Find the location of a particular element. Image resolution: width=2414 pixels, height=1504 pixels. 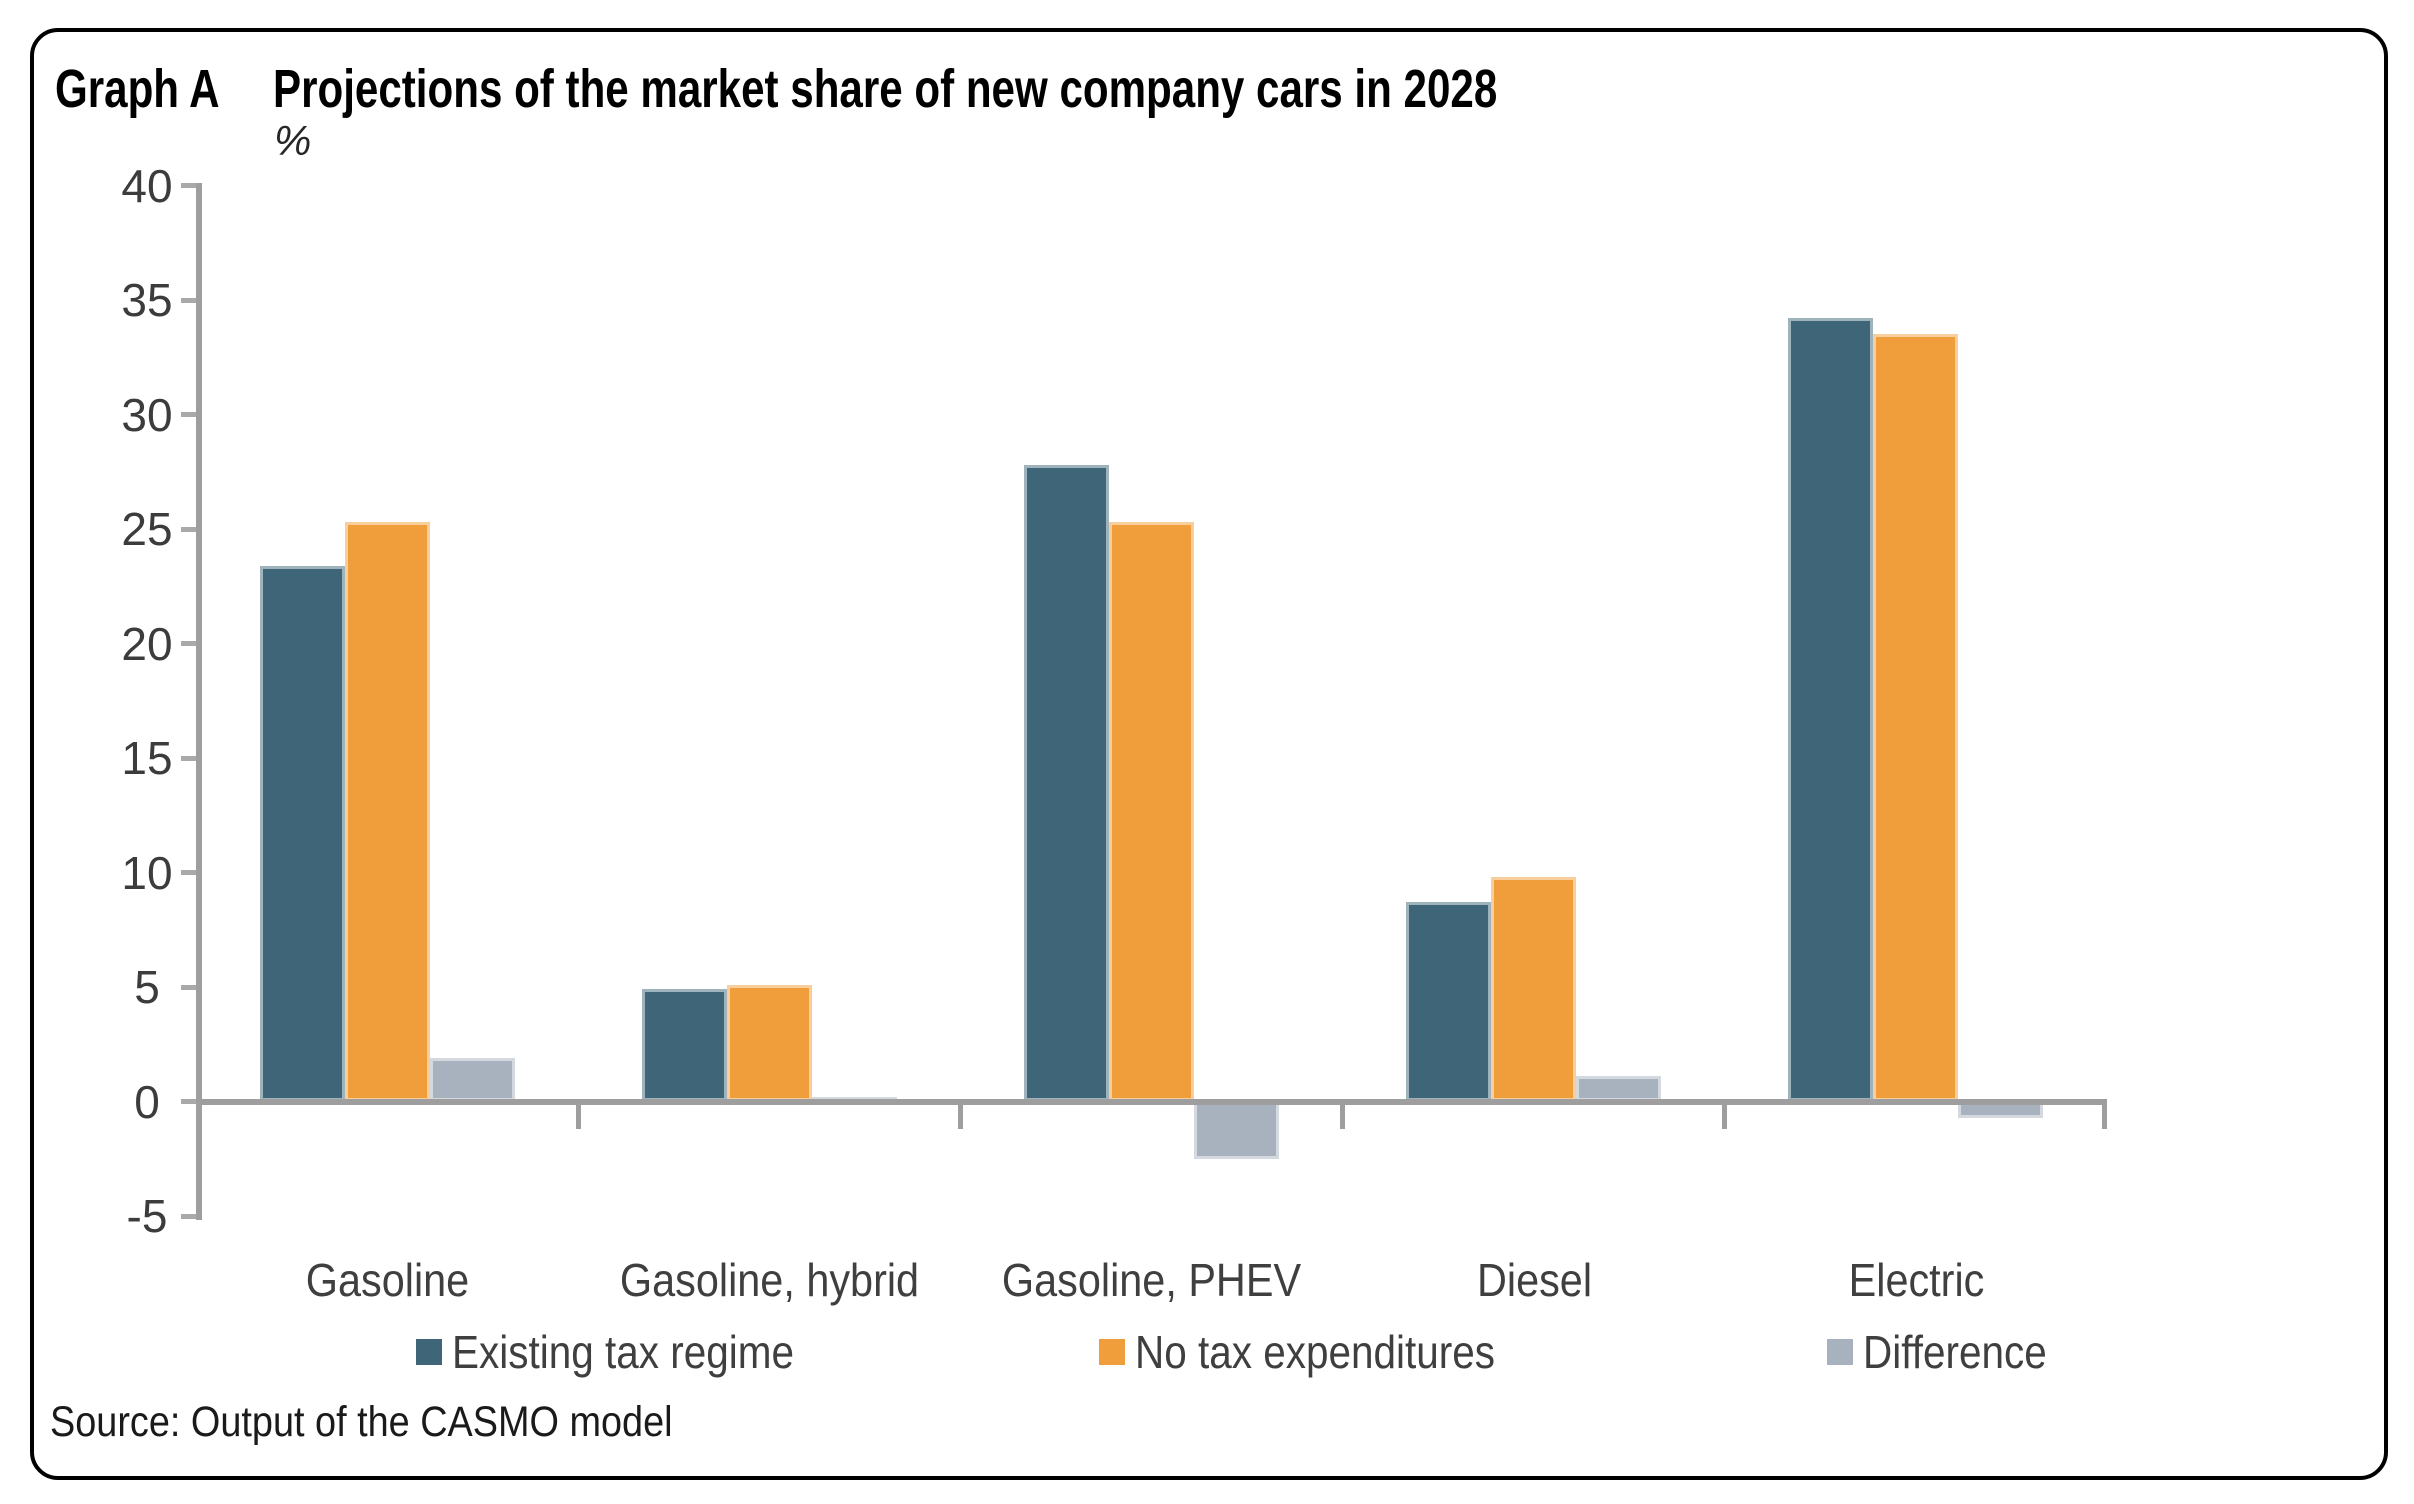

bar-no-tax-expenditures-diesel is located at coordinates (1534, 989).